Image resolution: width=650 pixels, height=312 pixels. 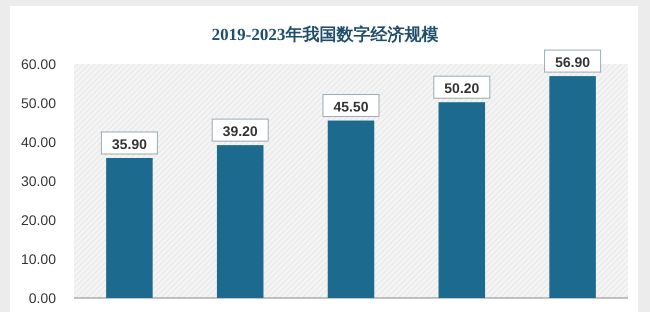 I want to click on y-tick-label: 30.00, so click(x=38, y=181).